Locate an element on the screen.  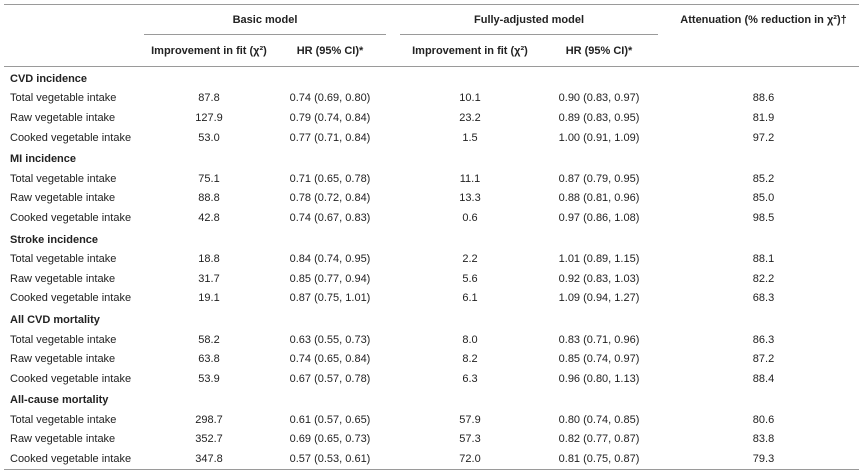
full-hr-cell: 1.09 (0.94, 1.27) is located at coordinates (599, 298).